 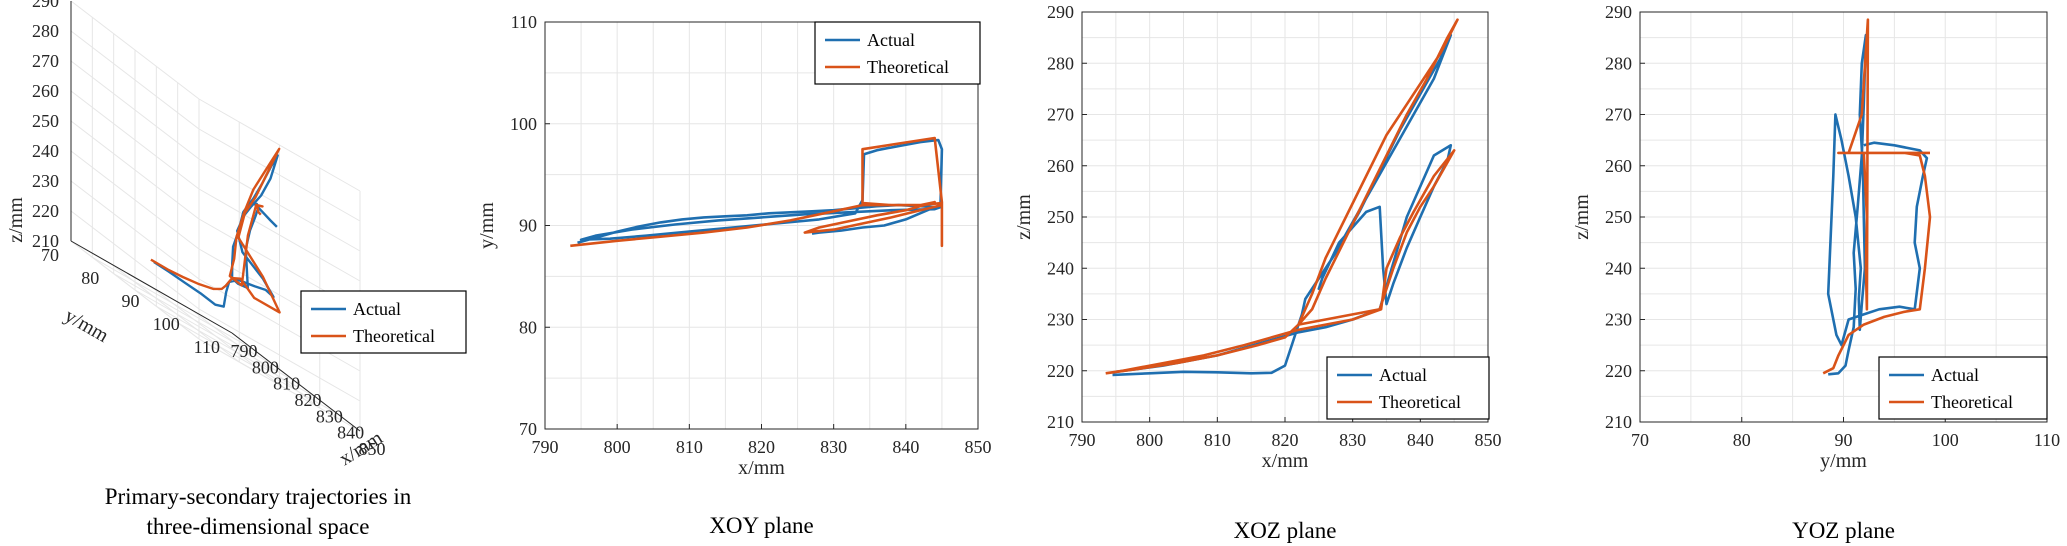 What do you see at coordinates (1742, 440) in the screenshot?
I see `yoz-xtick-label: 80` at bounding box center [1742, 440].